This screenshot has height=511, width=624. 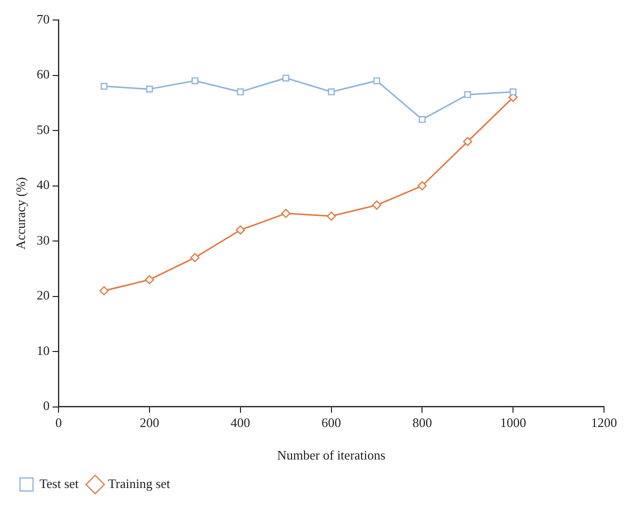 I want to click on x-tick-label: 1000, so click(x=513, y=422).